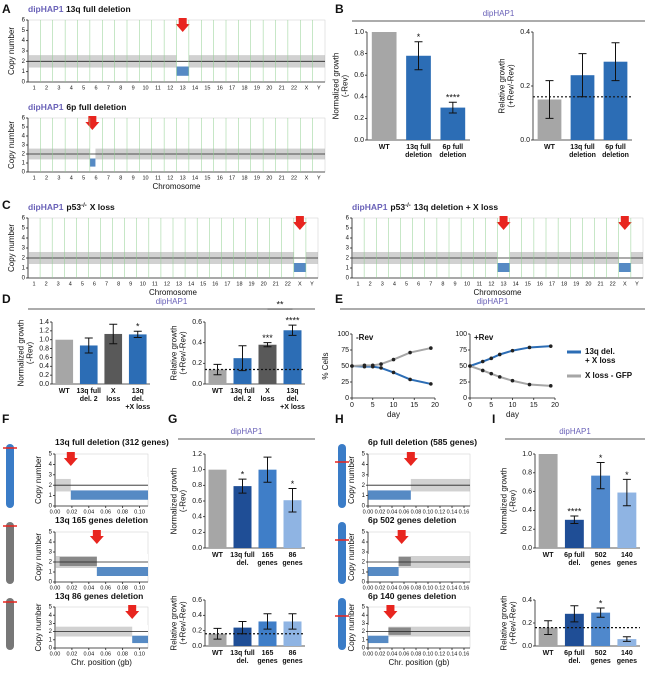 Image resolution: width=648 pixels, height=676 pixels. Describe the element at coordinates (71, 207) in the screenshot. I see `plot-title: dipHAP1 p53-/- X loss` at that location.